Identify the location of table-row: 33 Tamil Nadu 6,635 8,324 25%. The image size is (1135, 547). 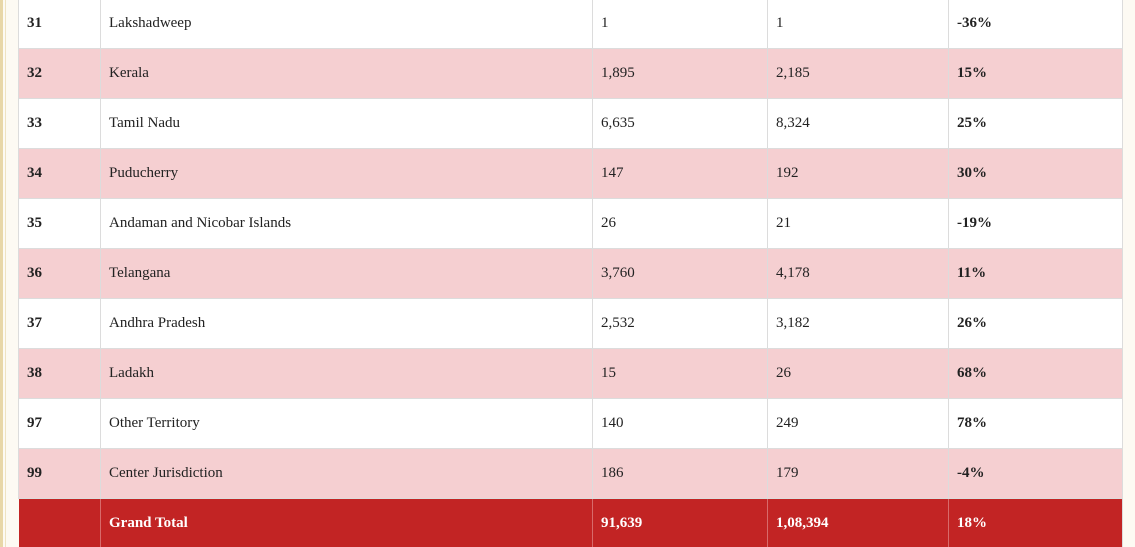
(570, 123).